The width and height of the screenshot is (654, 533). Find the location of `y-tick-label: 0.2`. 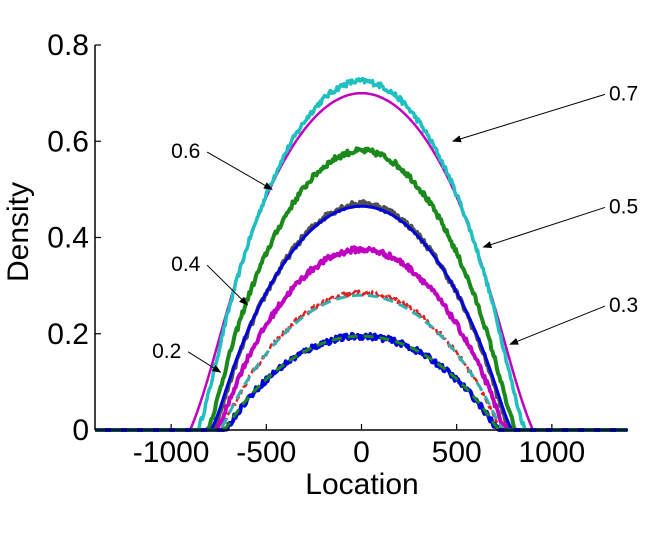

y-tick-label: 0.2 is located at coordinates (68, 334).